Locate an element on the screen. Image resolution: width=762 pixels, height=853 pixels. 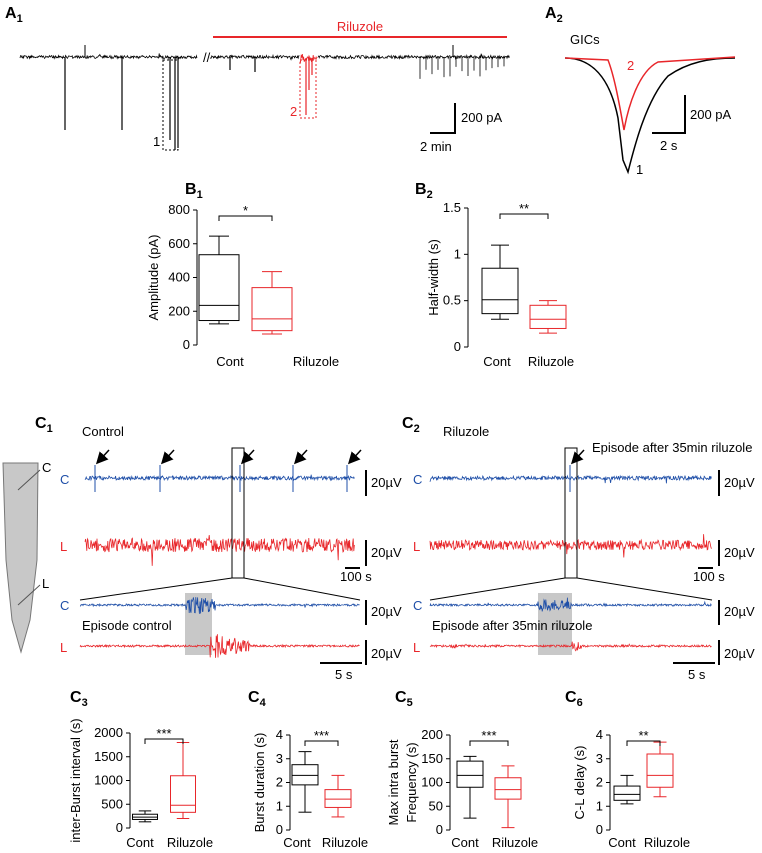
panel-label: C2 is located at coordinates (411, 425).